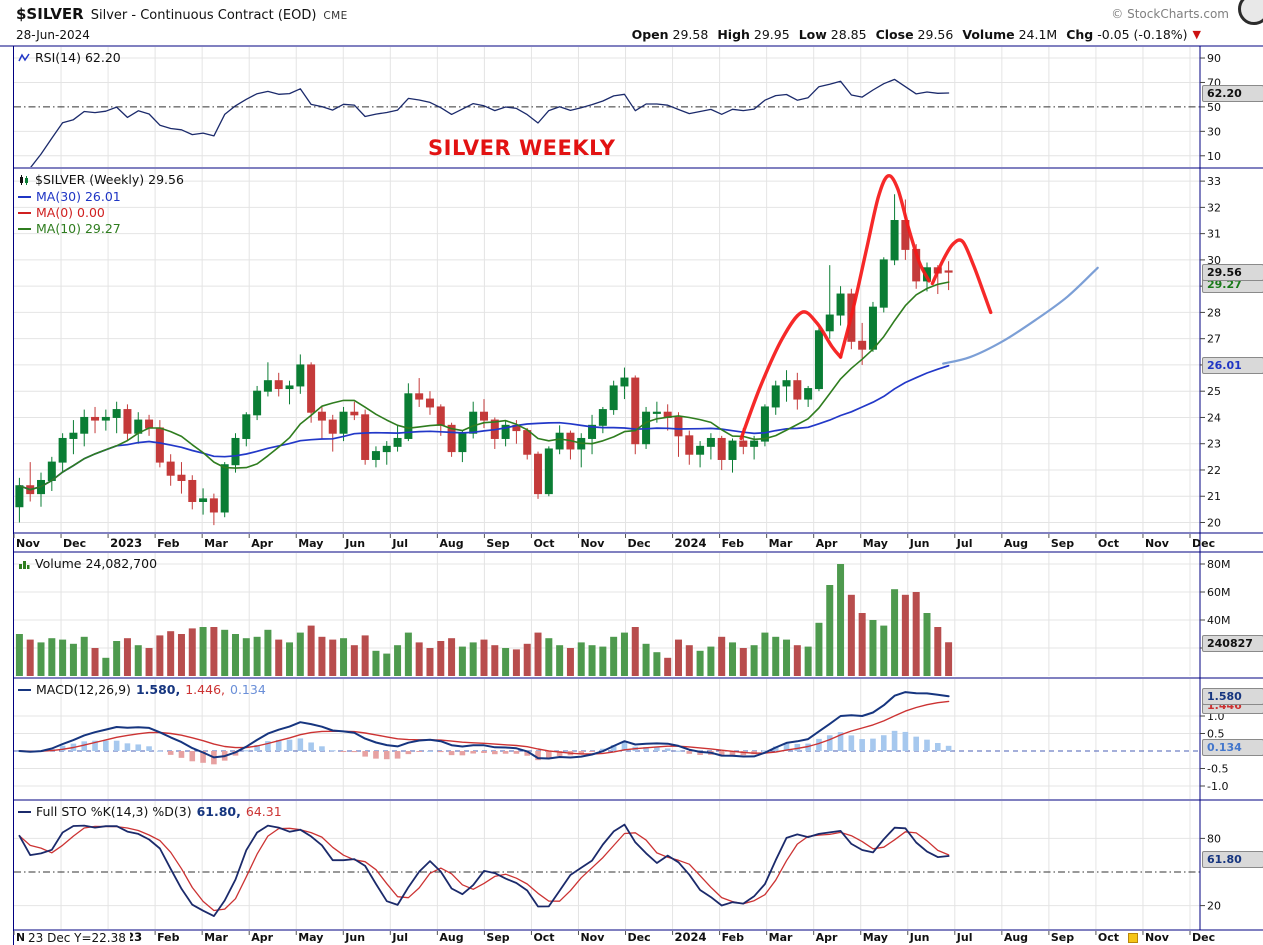 This screenshot has height=945, width=1263. Describe the element at coordinates (24, 179) in the screenshot. I see `candlestick-icon` at that location.